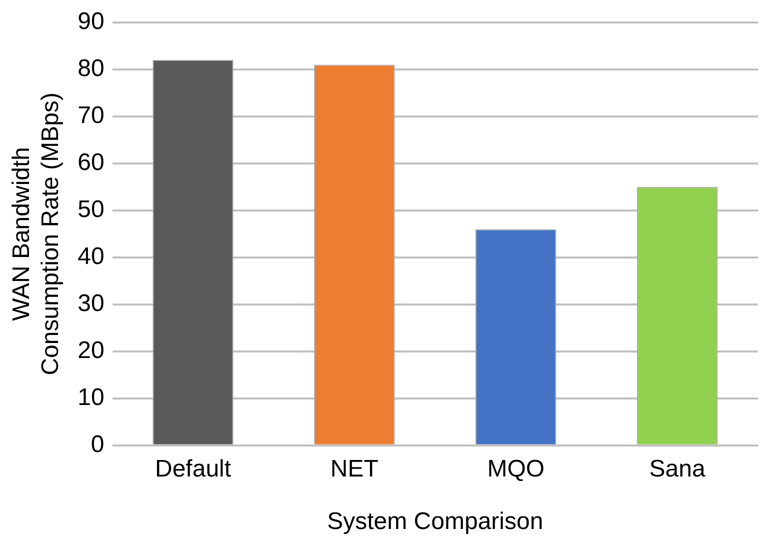 The width and height of the screenshot is (766, 545). Describe the element at coordinates (91, 398) in the screenshot. I see `y-tick-label: 10` at that location.